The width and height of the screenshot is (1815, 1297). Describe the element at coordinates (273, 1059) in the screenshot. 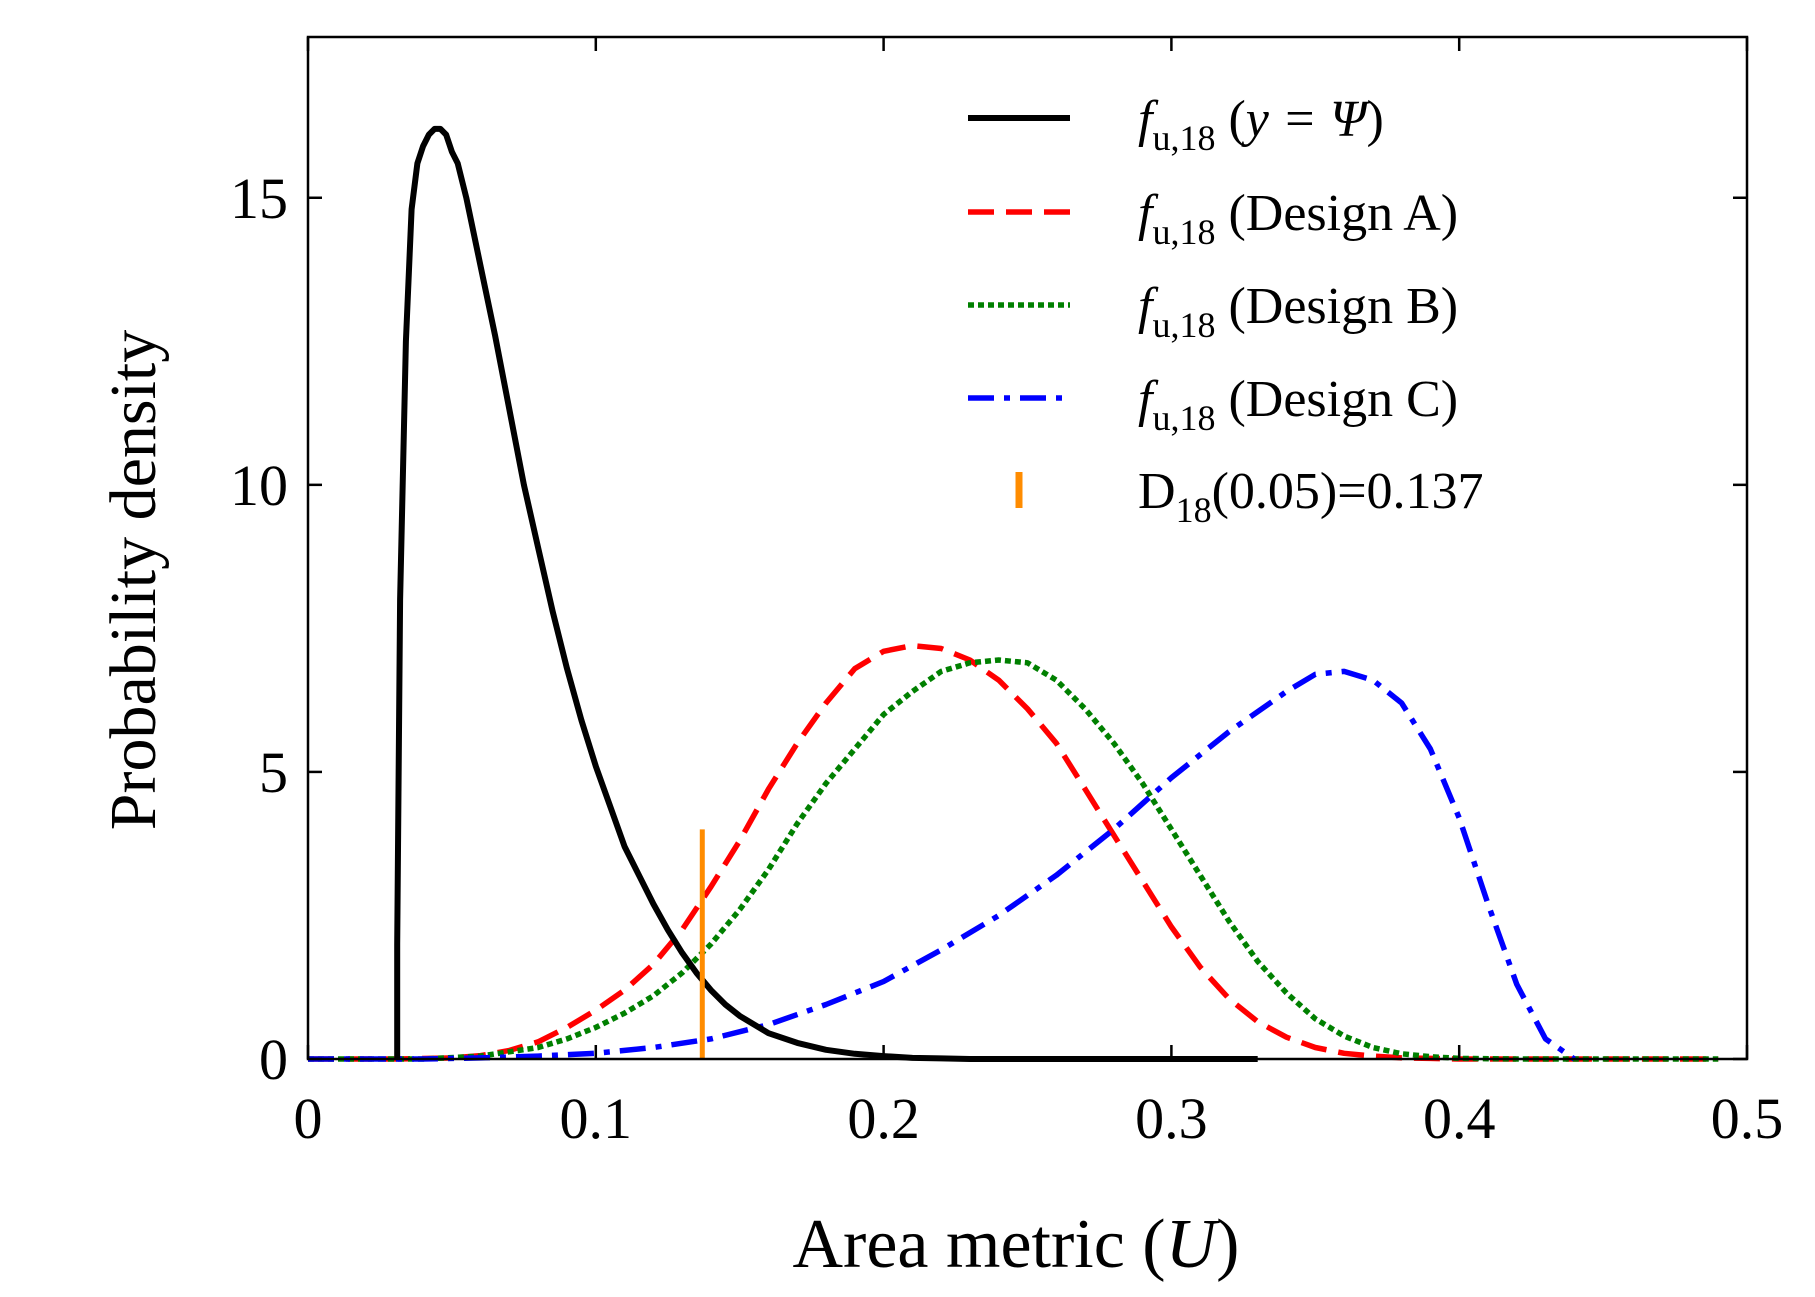

I see `y-tick-label: 0` at that location.